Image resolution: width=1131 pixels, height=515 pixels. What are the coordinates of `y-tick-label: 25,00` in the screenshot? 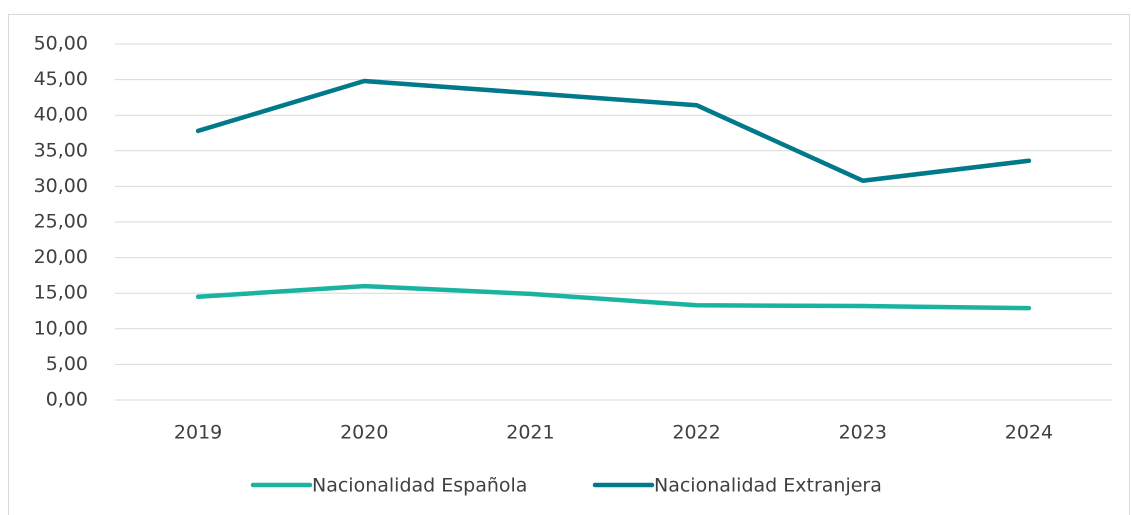 It's located at (61, 222).